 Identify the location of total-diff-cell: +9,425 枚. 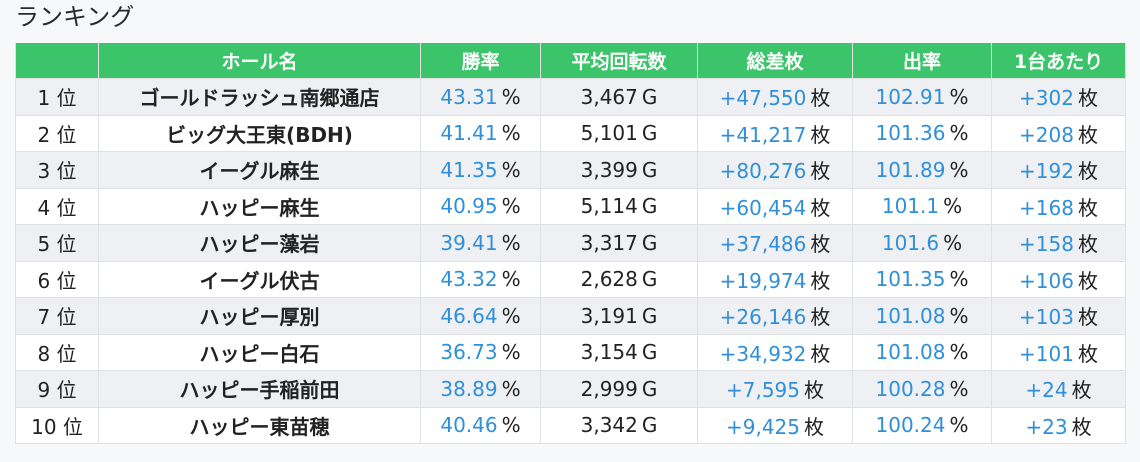
(775, 425).